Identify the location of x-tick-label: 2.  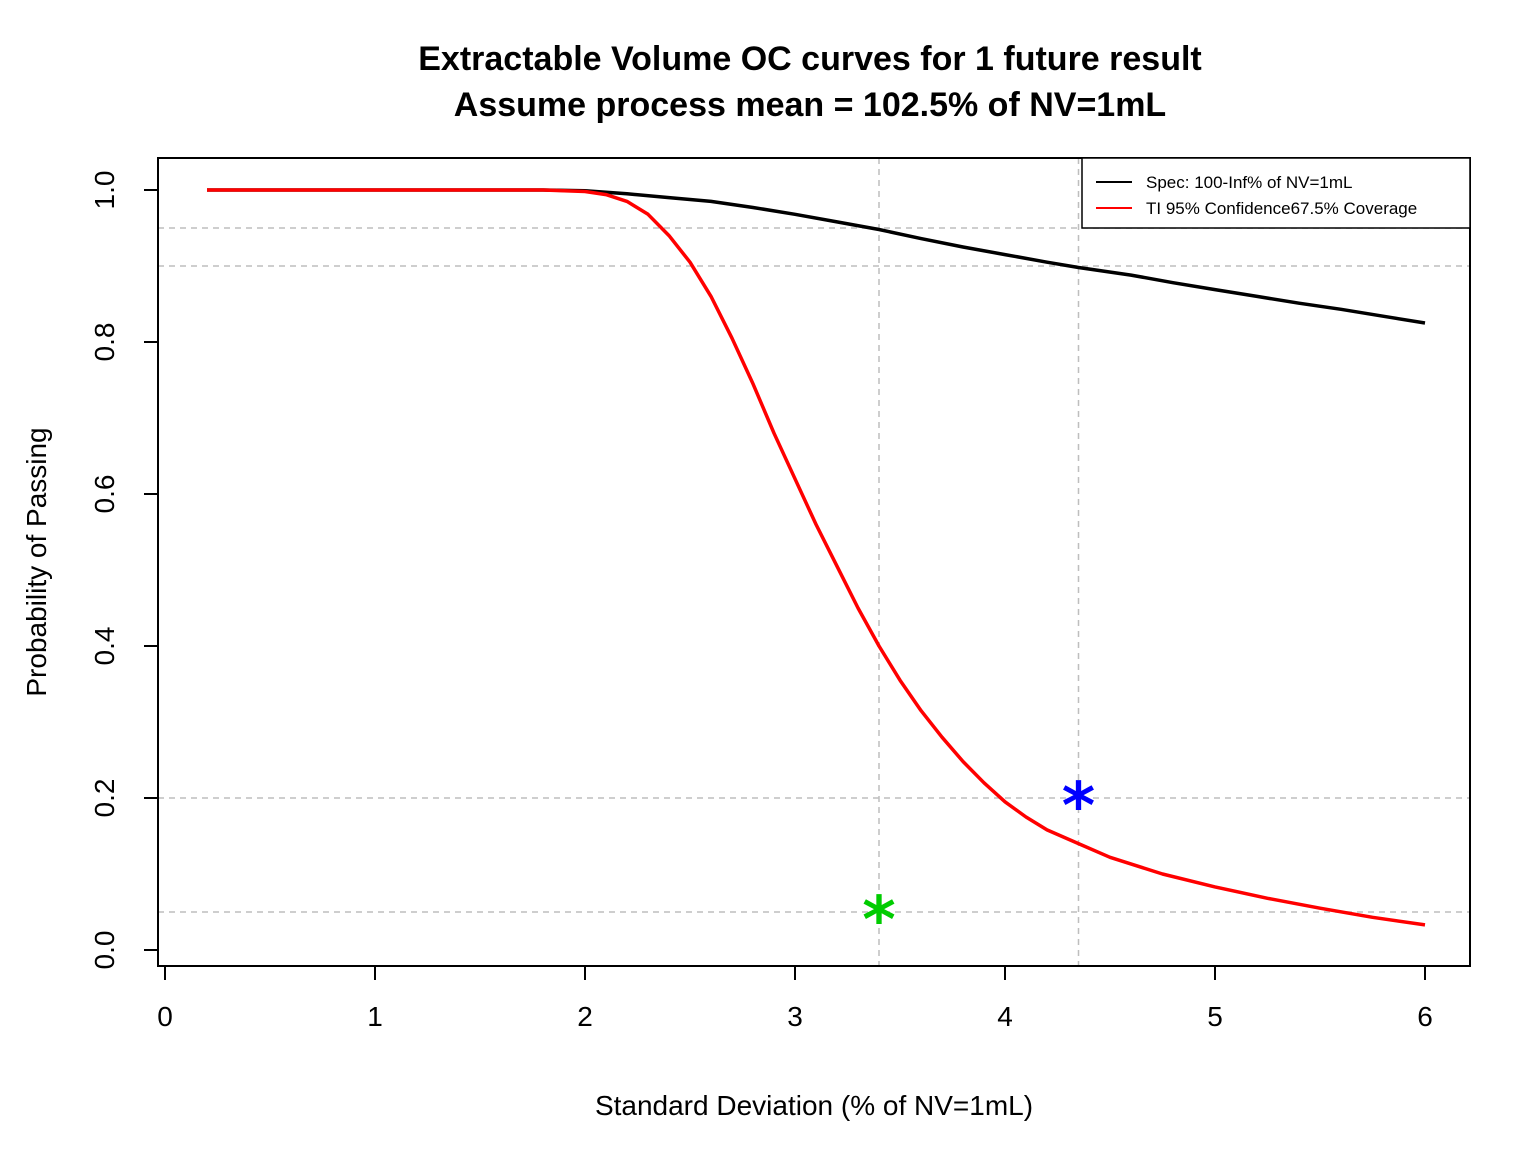
(585, 1016).